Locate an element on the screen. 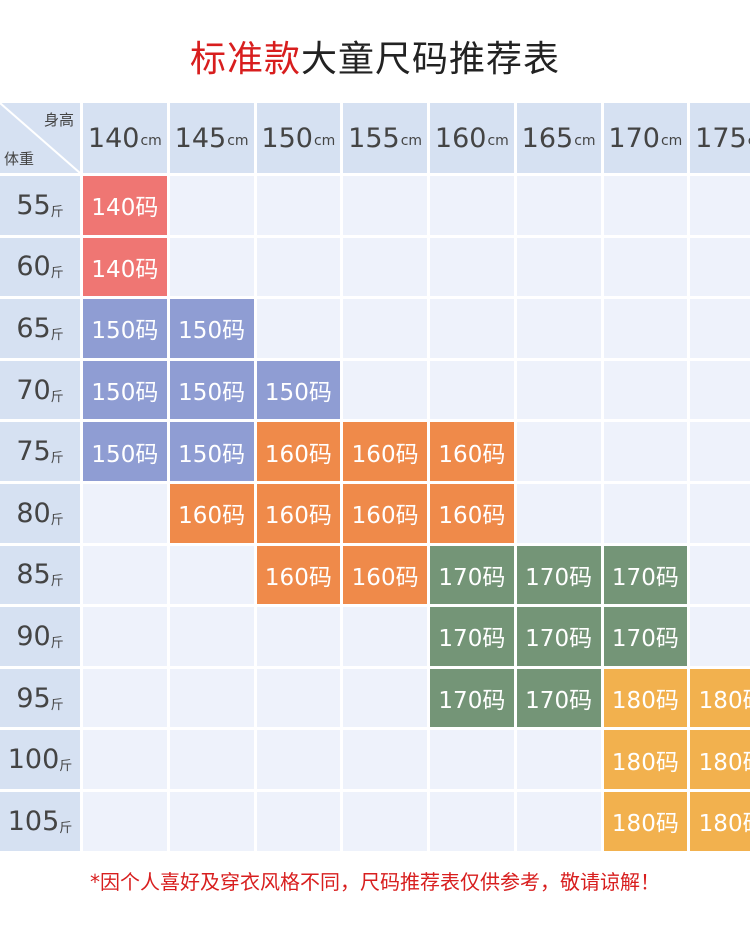  weight-value: 55 is located at coordinates (33, 205).